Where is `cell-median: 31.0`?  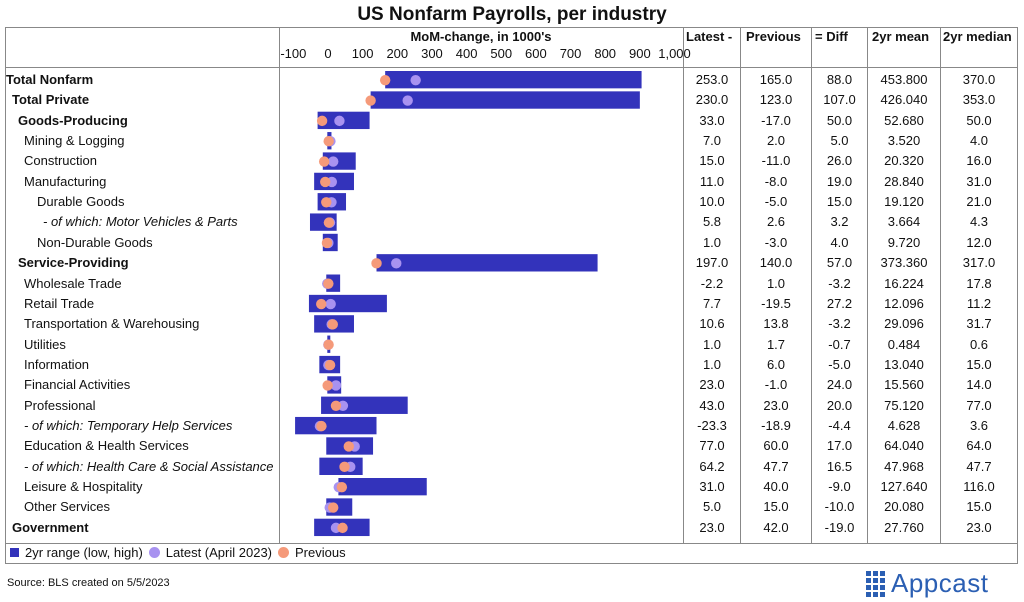 cell-median: 31.0 is located at coordinates (979, 181).